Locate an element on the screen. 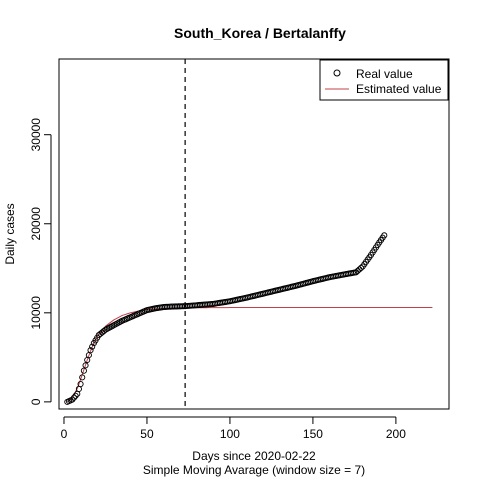  x-axis: 0 50 100 150 200 is located at coordinates (233, 428).